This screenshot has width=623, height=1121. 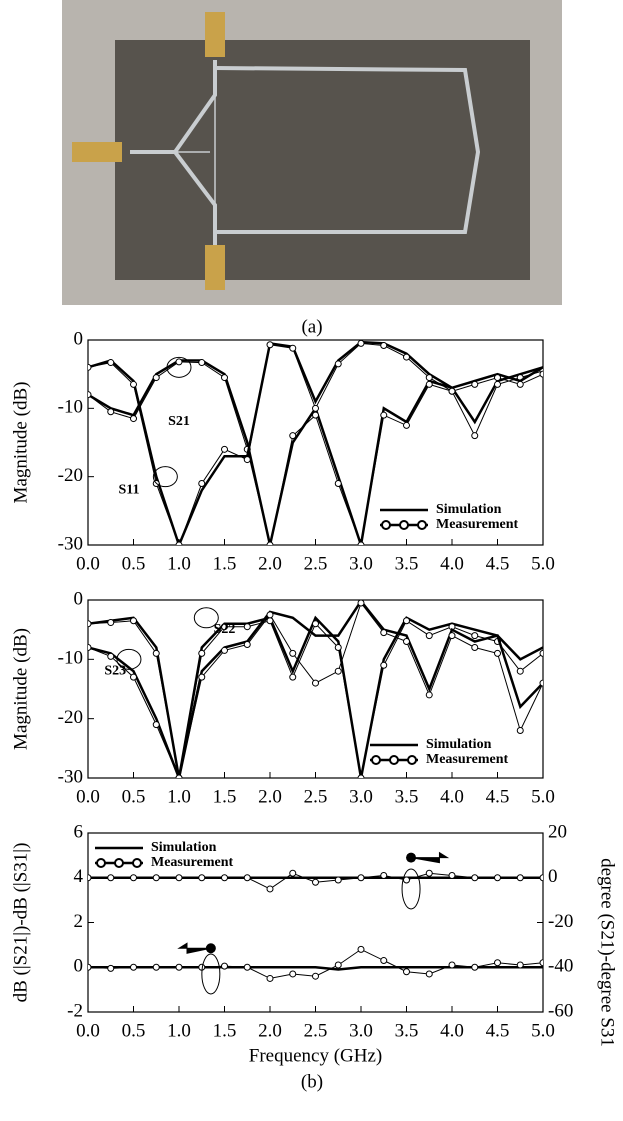 What do you see at coordinates (315, 1055) in the screenshot?
I see `x-axis-label: Frequency (GHz)` at bounding box center [315, 1055].